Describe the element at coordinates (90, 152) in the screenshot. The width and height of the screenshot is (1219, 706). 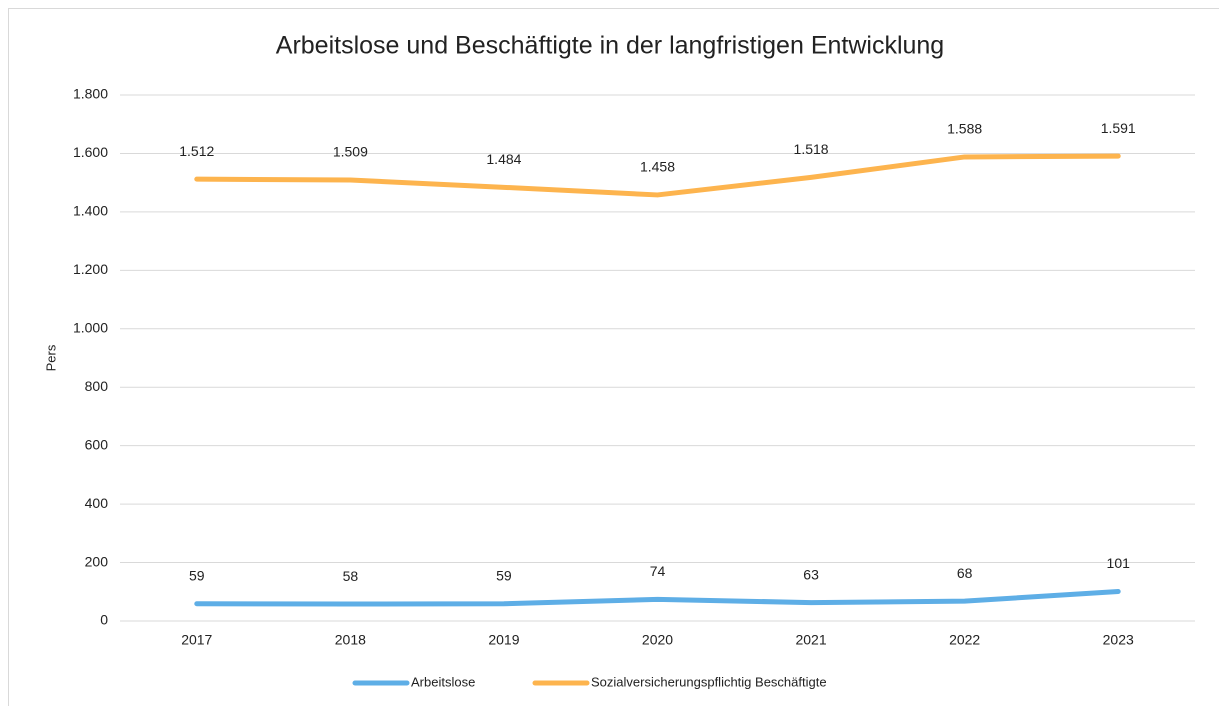
I see `y-tick-label: 1.600` at that location.